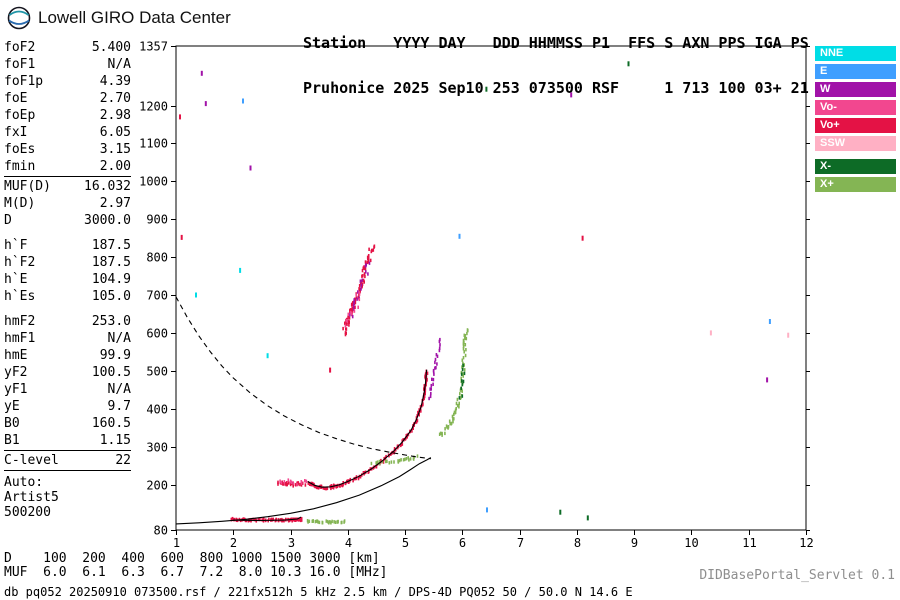  Describe the element at coordinates (67, 338) in the screenshot. I see `param-row-hmf1: hmF1 N/A` at that location.